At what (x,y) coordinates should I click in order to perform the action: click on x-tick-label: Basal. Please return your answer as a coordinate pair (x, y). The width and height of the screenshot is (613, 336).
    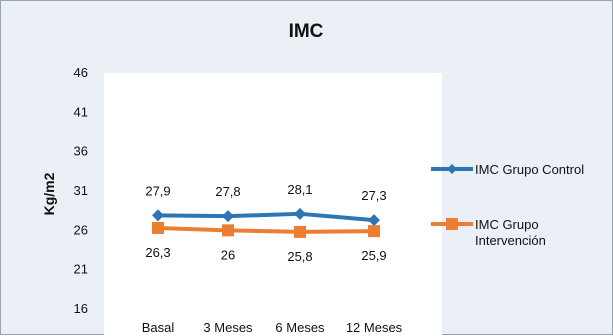
    Looking at the image, I should click on (158, 327).